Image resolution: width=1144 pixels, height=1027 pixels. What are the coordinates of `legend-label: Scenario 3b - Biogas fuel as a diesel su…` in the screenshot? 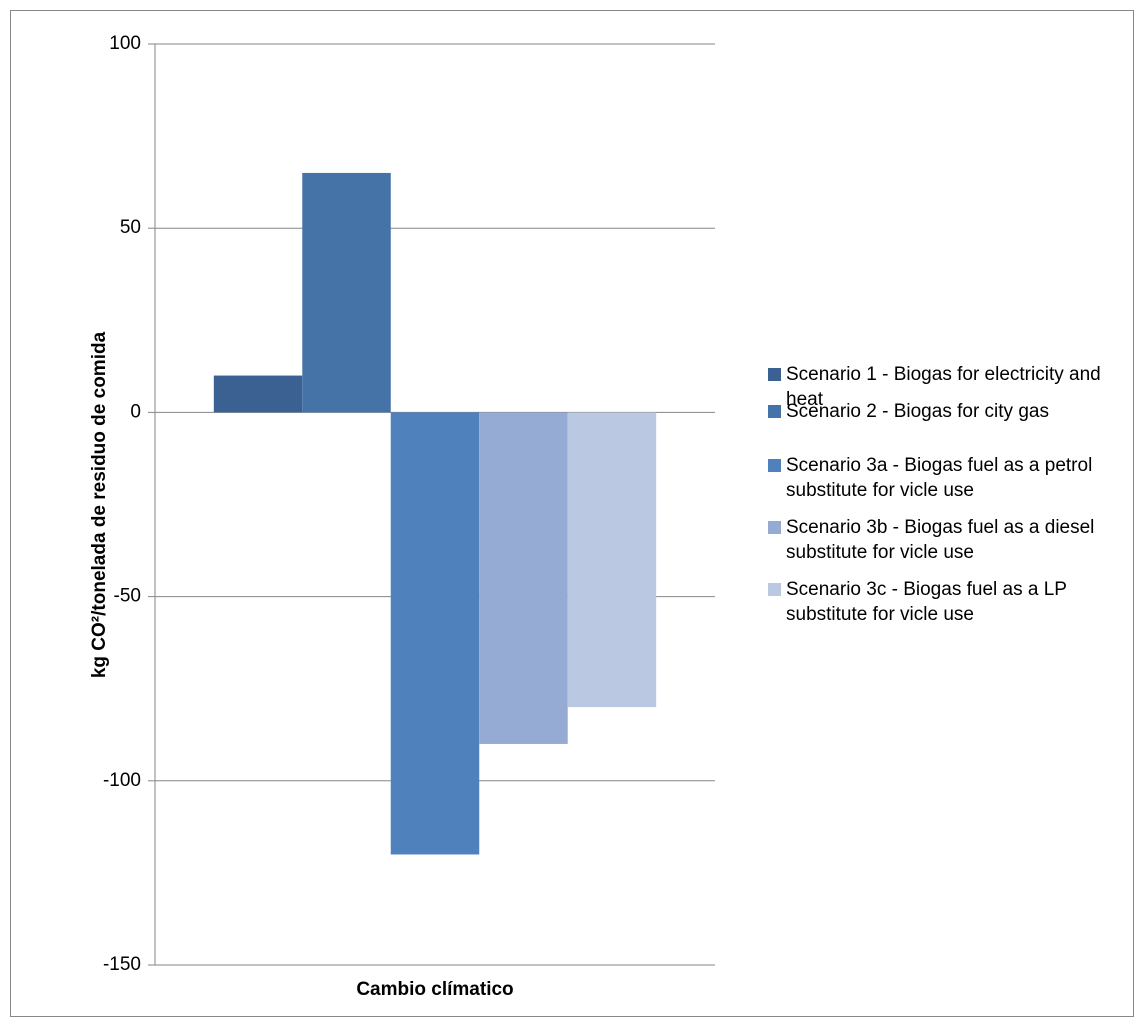 It's located at (940, 540).